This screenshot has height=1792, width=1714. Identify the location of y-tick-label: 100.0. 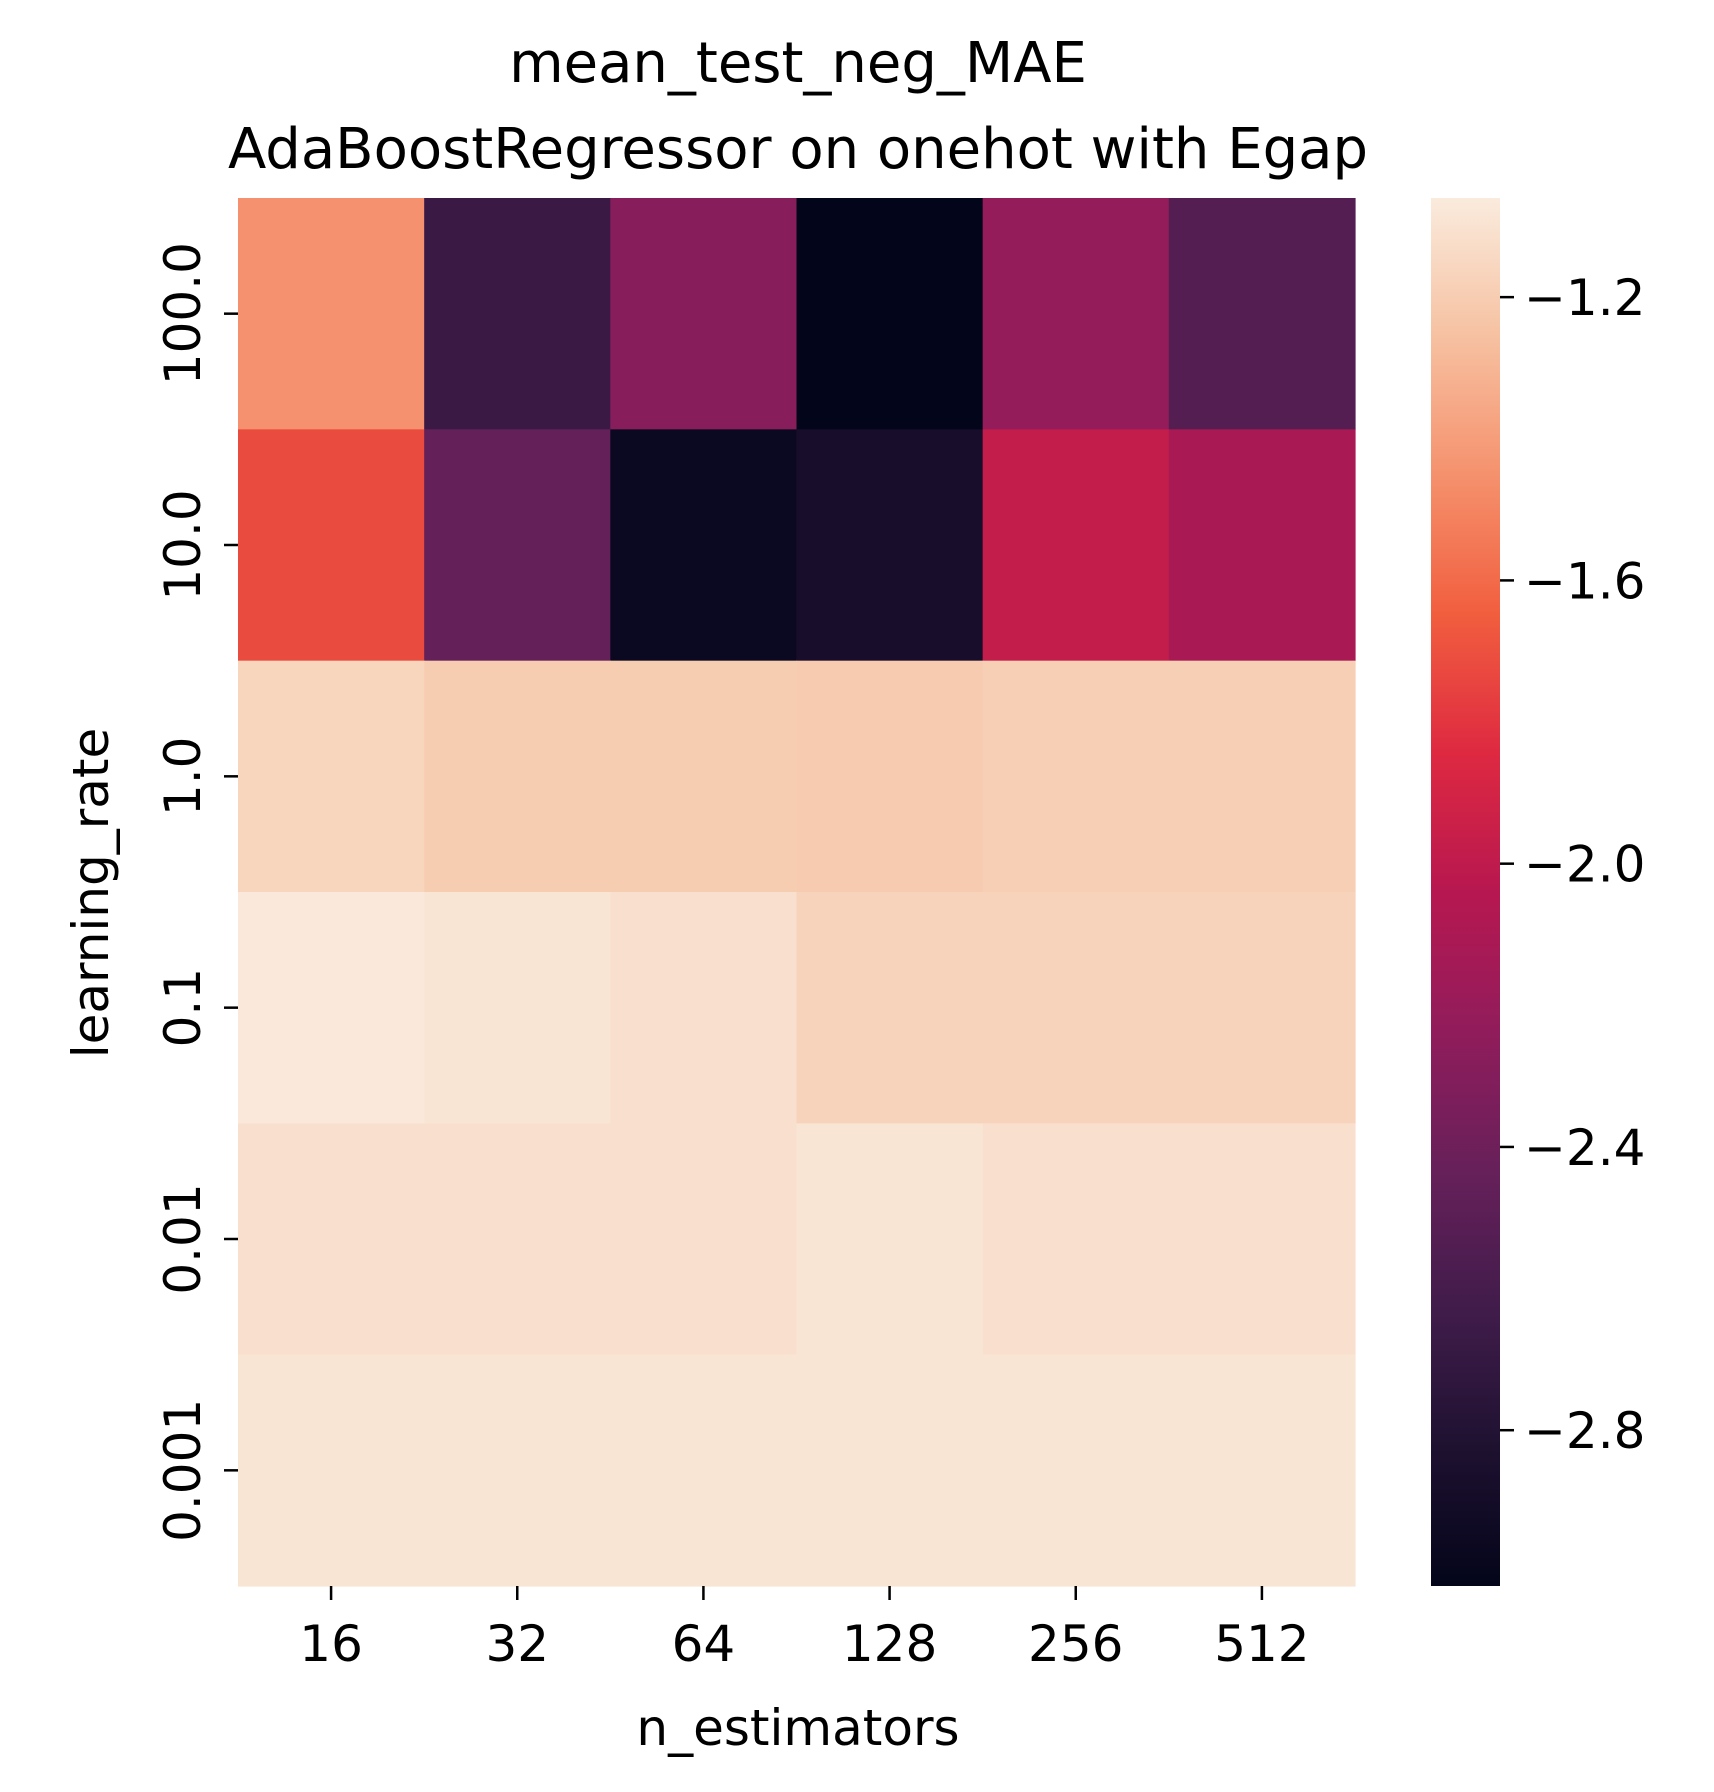
(183, 313).